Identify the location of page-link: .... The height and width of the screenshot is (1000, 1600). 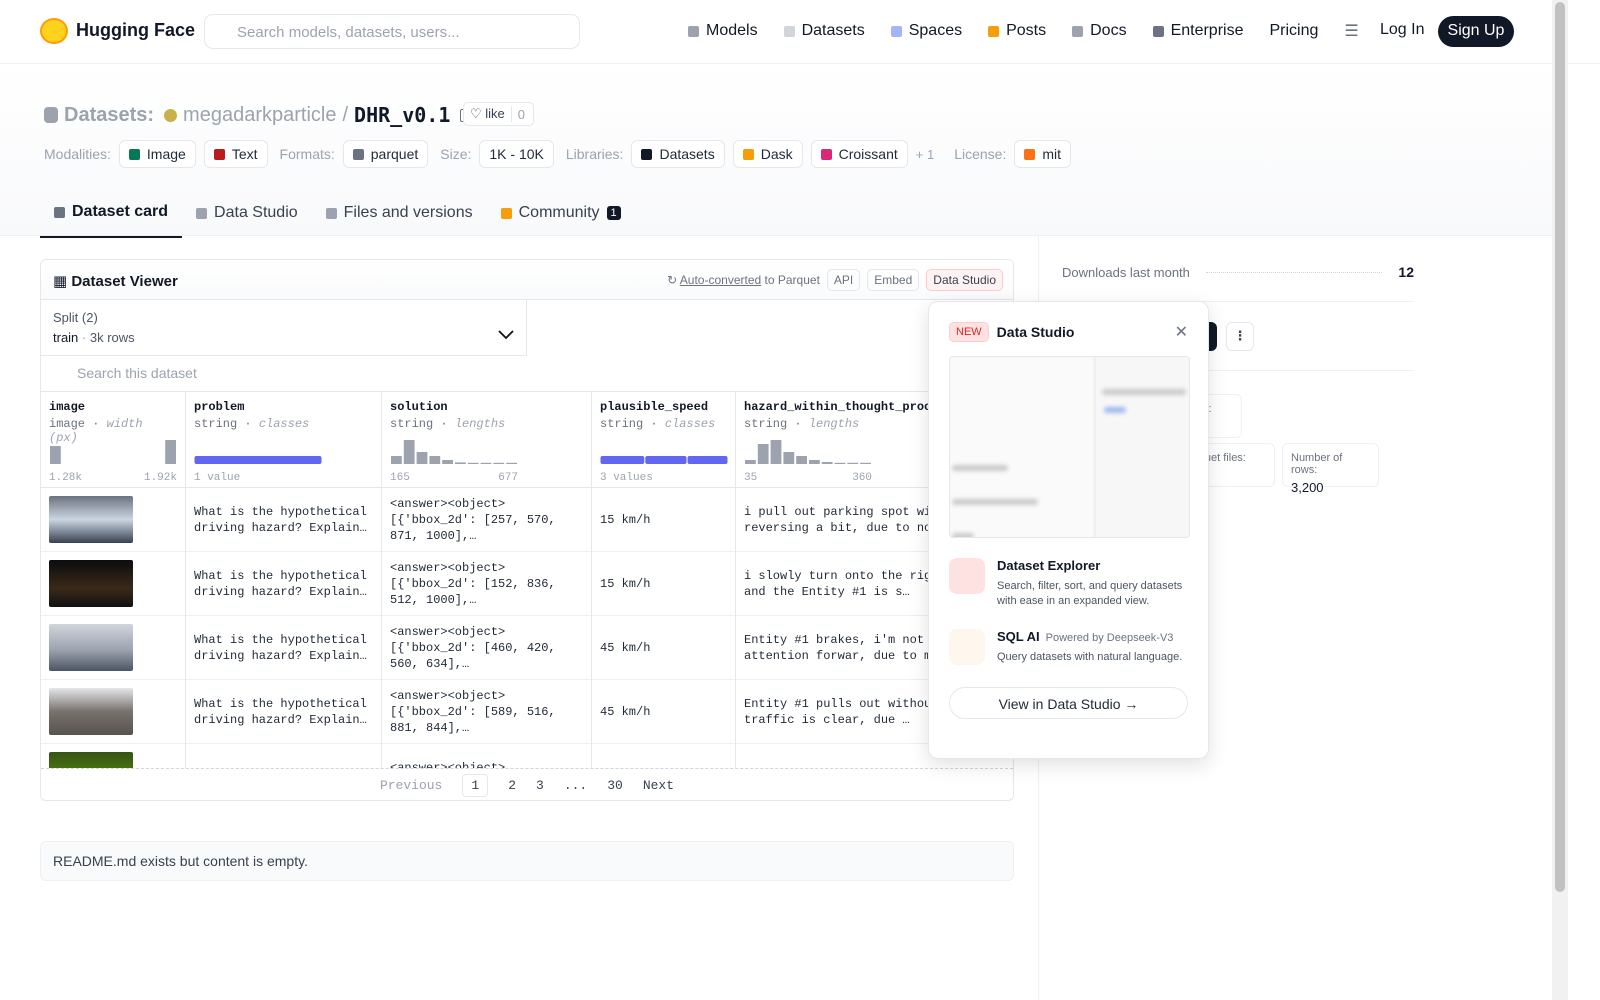
(575, 785).